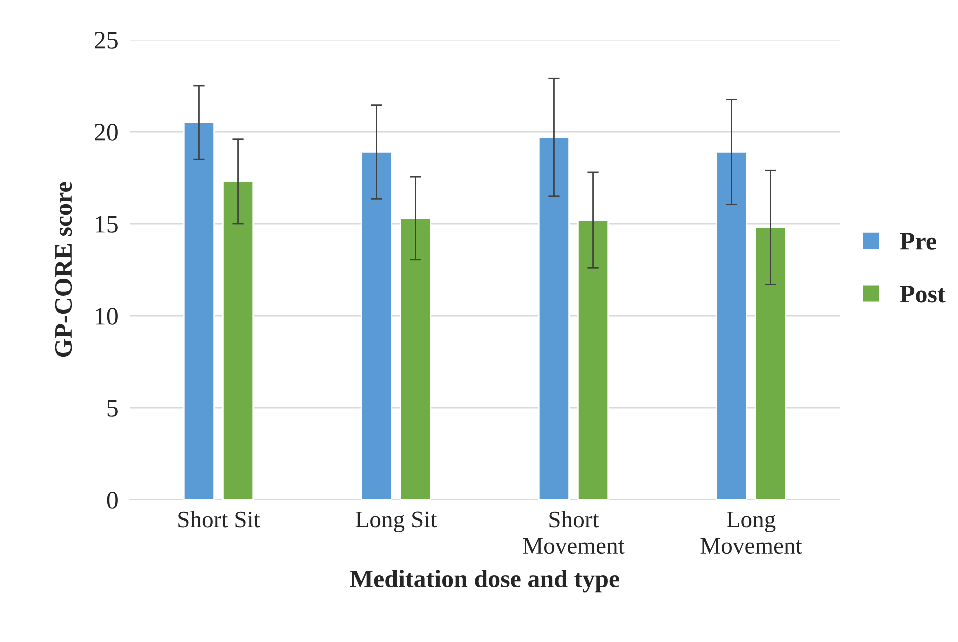  What do you see at coordinates (923, 294) in the screenshot?
I see `legend-label: Post` at bounding box center [923, 294].